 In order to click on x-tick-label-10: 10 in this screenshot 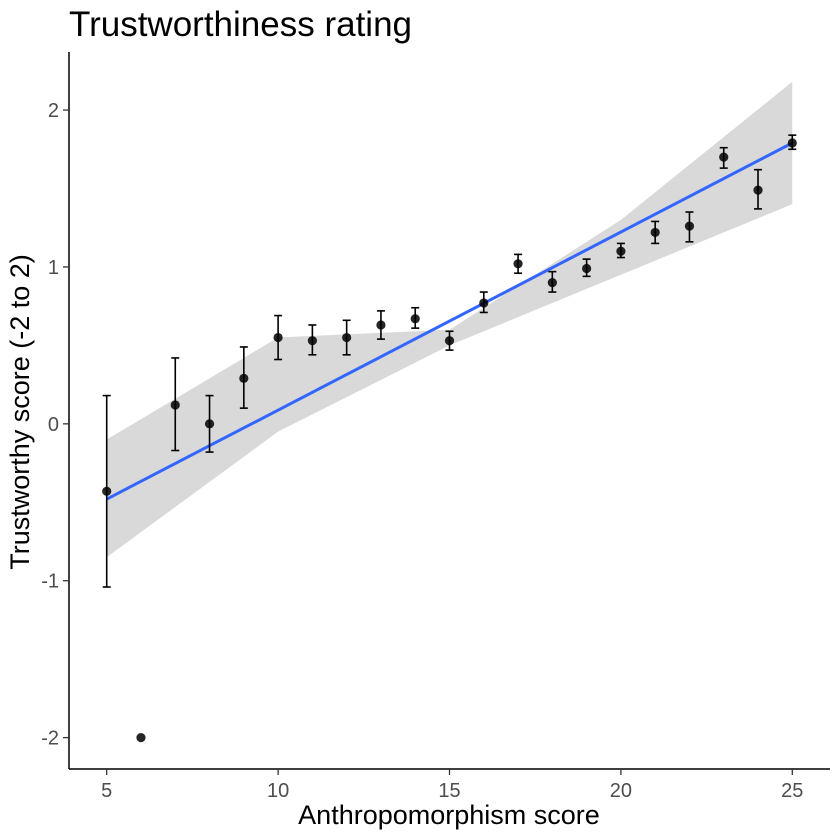, I will do `click(278, 791)`.